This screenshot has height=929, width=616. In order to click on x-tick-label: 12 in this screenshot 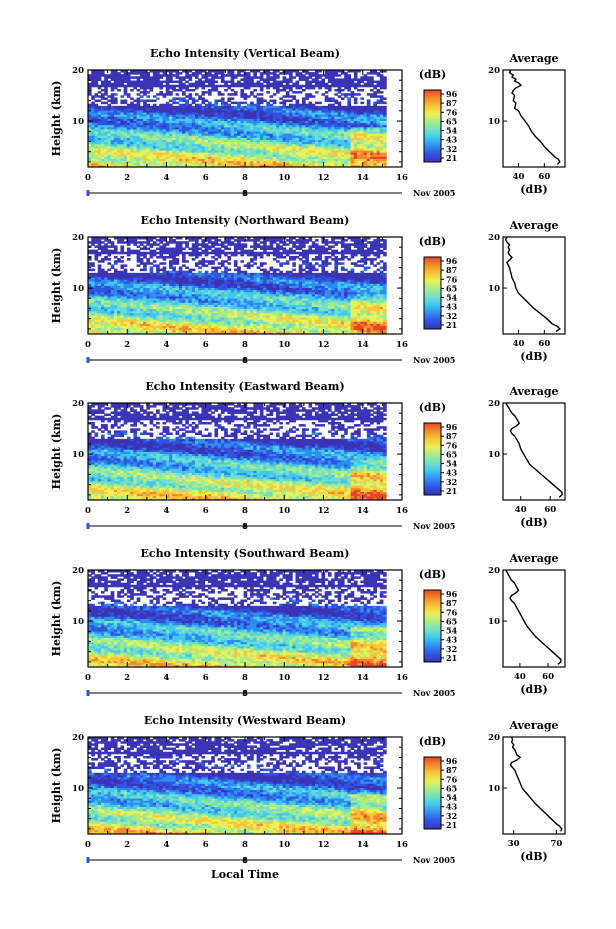, I will do `click(324, 178)`.